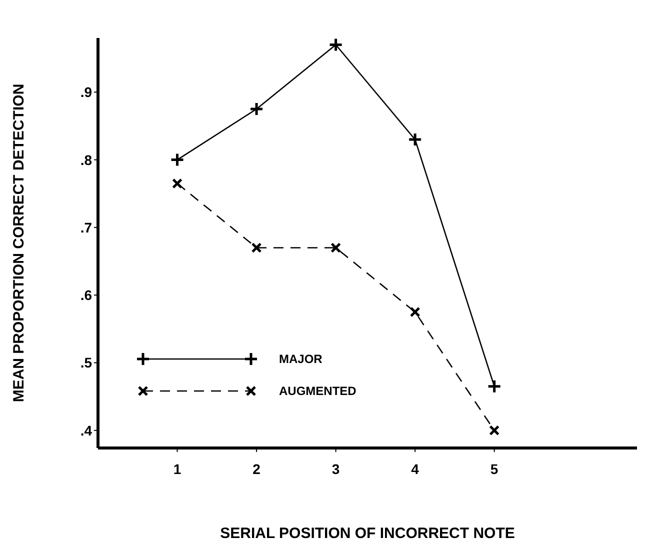  What do you see at coordinates (494, 468) in the screenshot?
I see `x-tick-label: 5` at bounding box center [494, 468].